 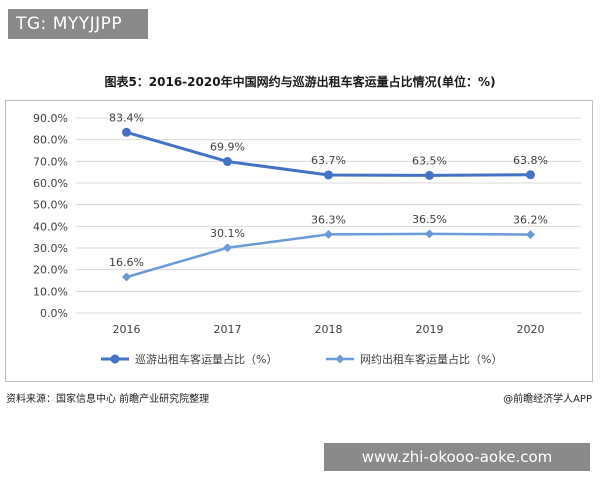 What do you see at coordinates (228, 329) in the screenshot?
I see `x-tick-label: 2017` at bounding box center [228, 329].